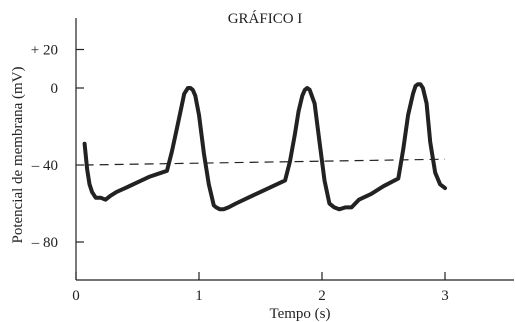 This screenshot has height=322, width=515. I want to click on y-tick-label: 0, so click(55, 89).